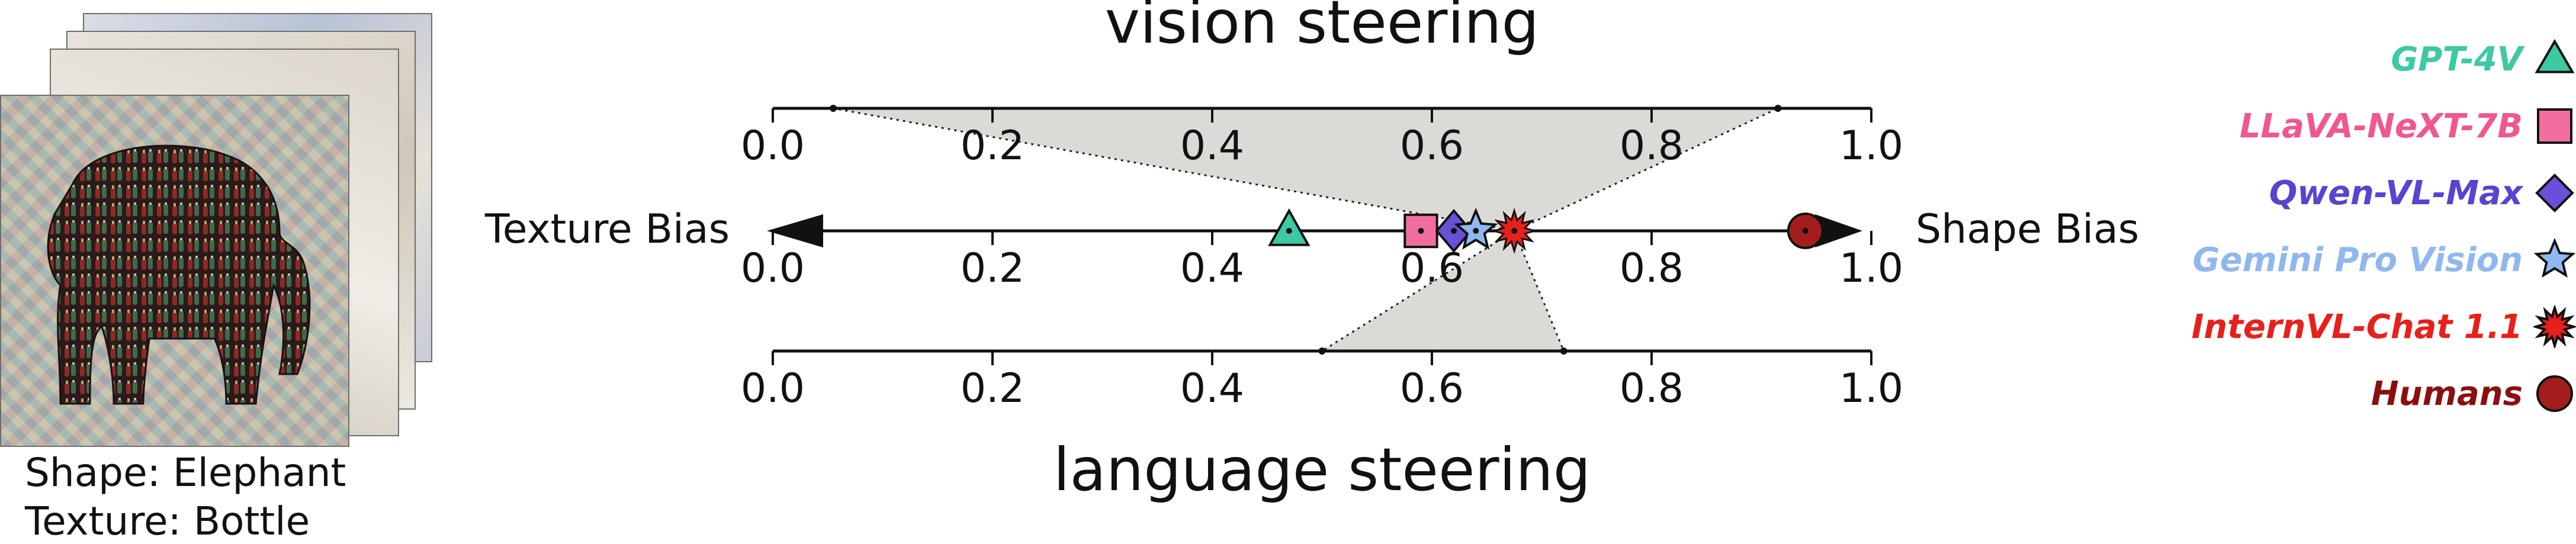 This screenshot has height=544, width=2576. I want to click on legend-item-gpt-4v: GPT-4V, so click(2483, 59).